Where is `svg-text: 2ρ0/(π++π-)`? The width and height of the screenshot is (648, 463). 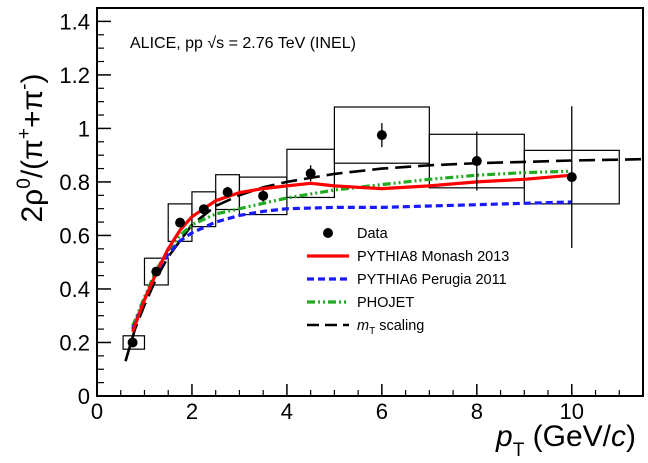 svg-text: 2ρ0/(π++π-) is located at coordinates (31, 147).